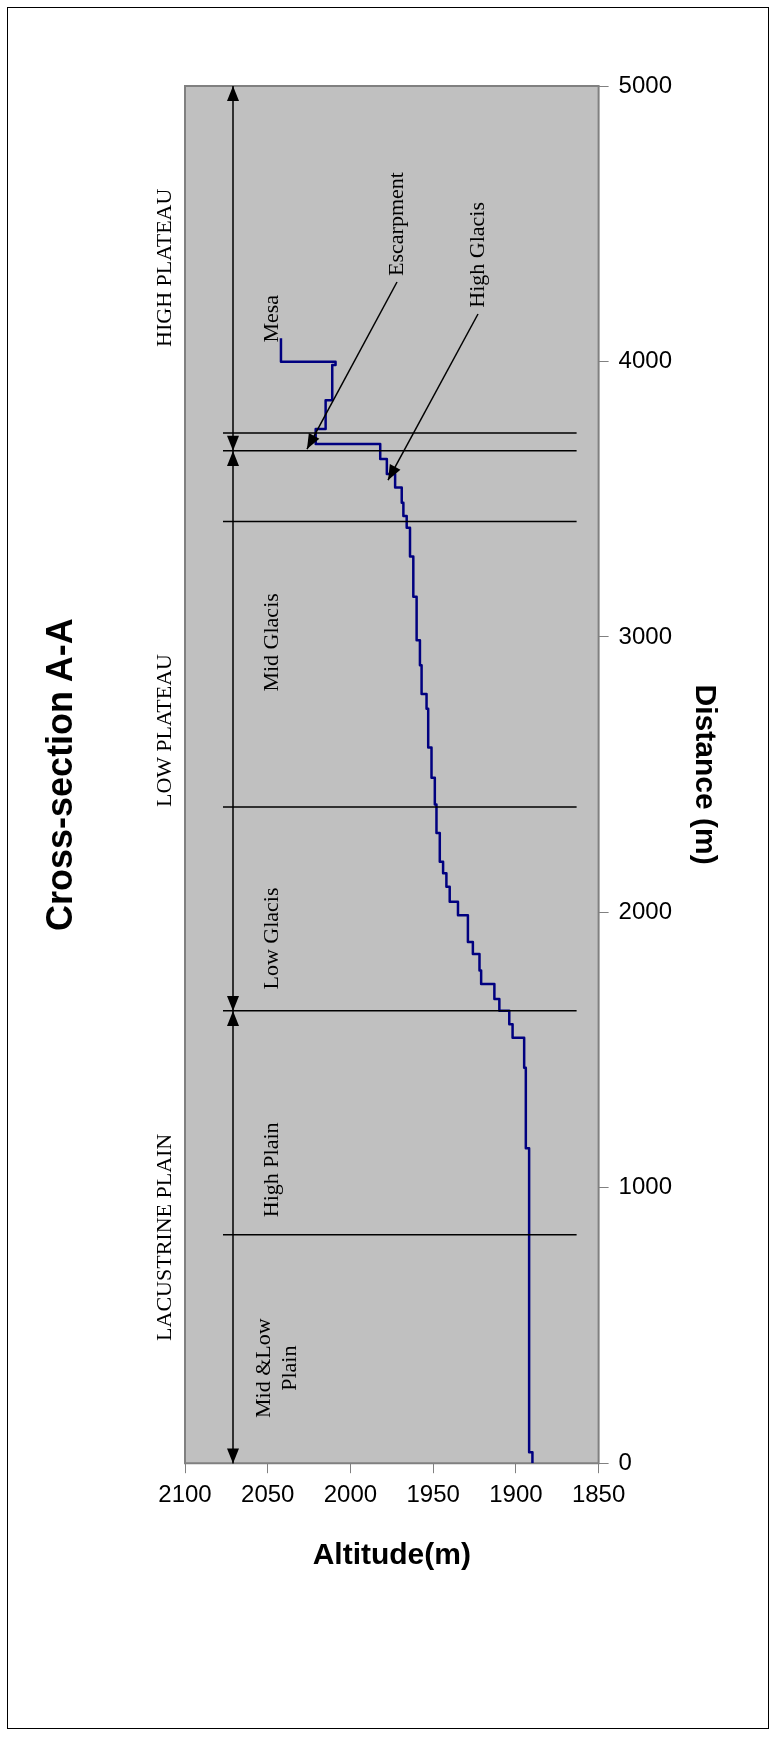  What do you see at coordinates (163, 1237) in the screenshot?
I see `text: LACUSTRINE PLAIN` at bounding box center [163, 1237].